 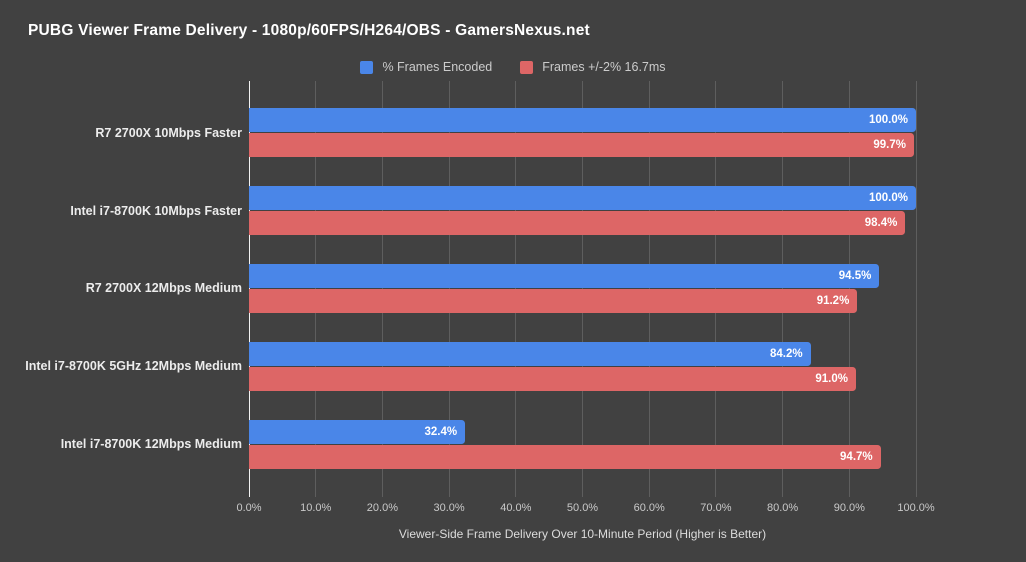 I want to click on category-label: Intel i7-8700K 5GHz 12Mbps Medium, so click(x=133, y=366).